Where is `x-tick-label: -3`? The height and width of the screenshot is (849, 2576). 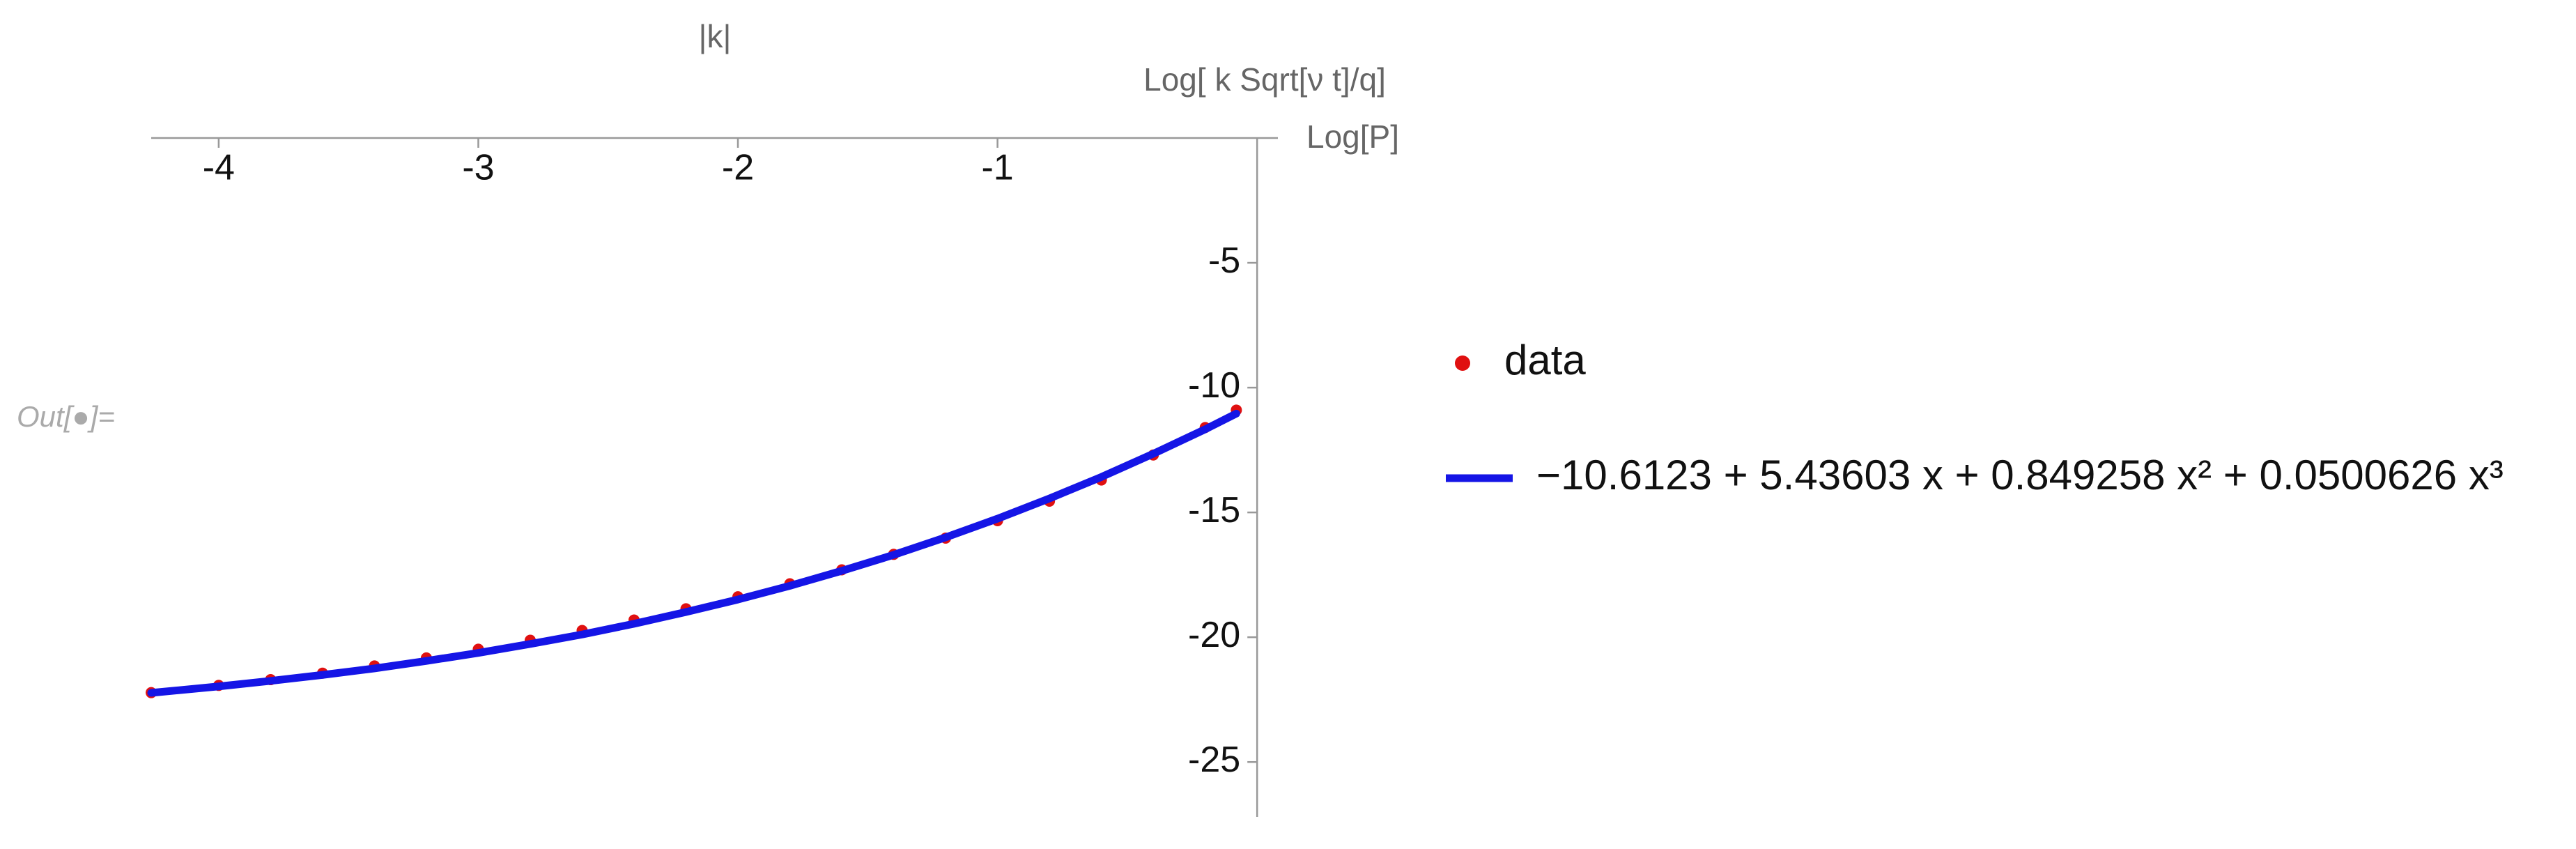 x-tick-label: -3 is located at coordinates (478, 168).